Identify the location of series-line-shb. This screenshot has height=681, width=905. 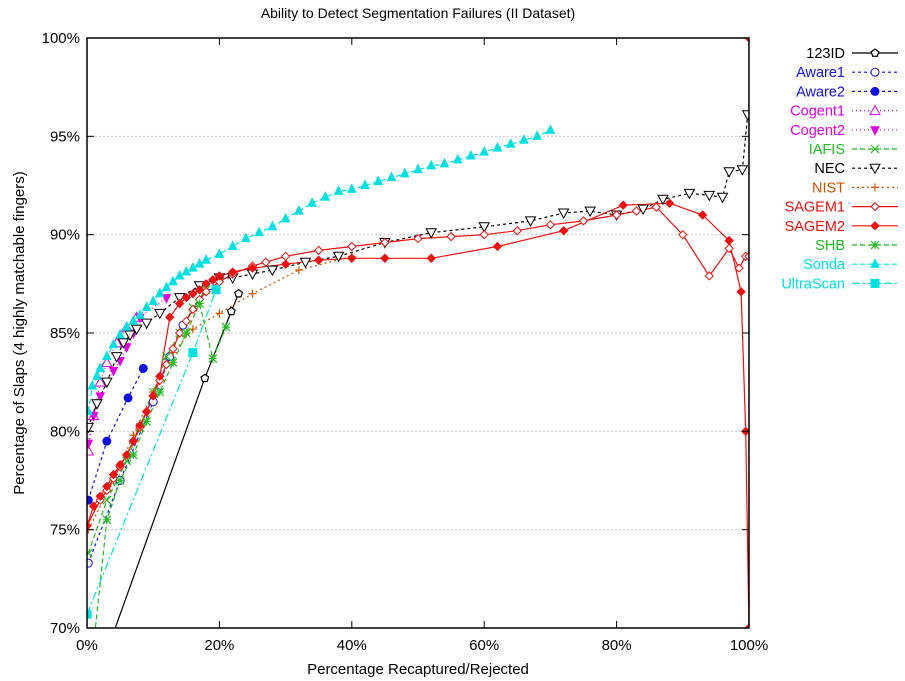
(160, 464).